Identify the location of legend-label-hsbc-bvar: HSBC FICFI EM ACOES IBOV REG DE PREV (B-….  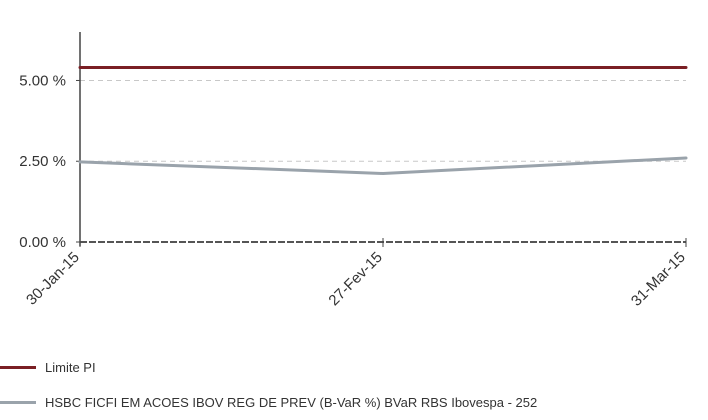
(291, 402).